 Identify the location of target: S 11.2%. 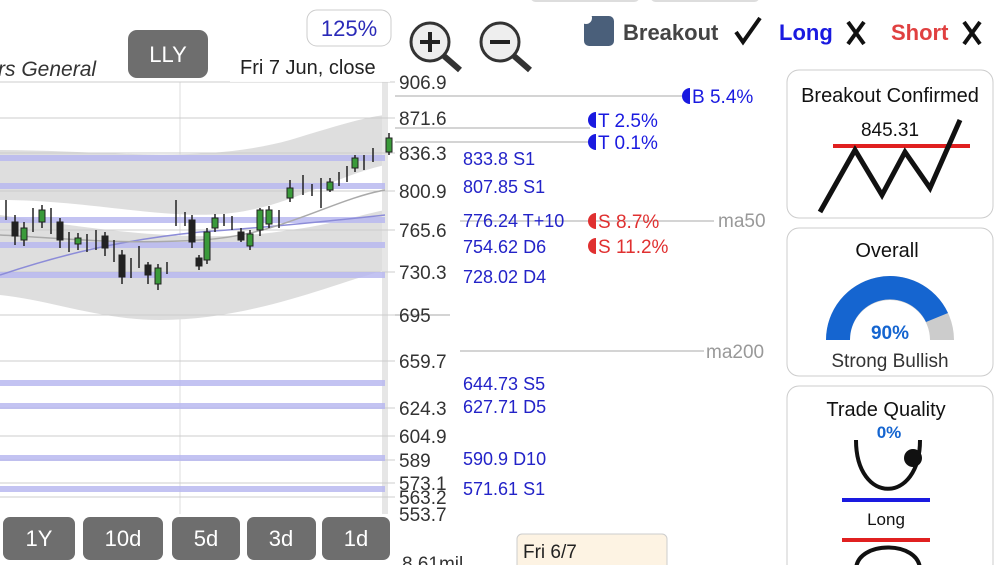
(633, 247).